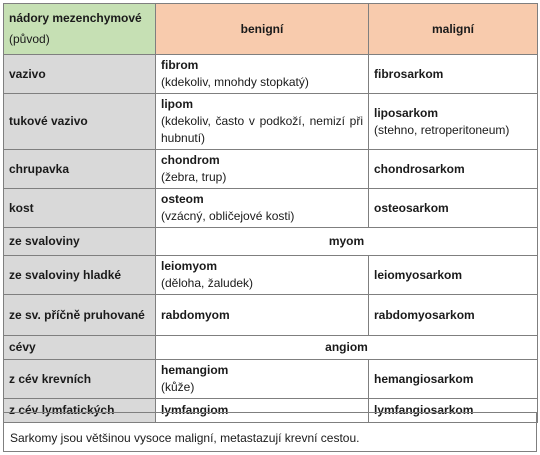 The height and width of the screenshot is (455, 540). What do you see at coordinates (424, 410) in the screenshot?
I see `malign-name: lymfangiosarkom` at bounding box center [424, 410].